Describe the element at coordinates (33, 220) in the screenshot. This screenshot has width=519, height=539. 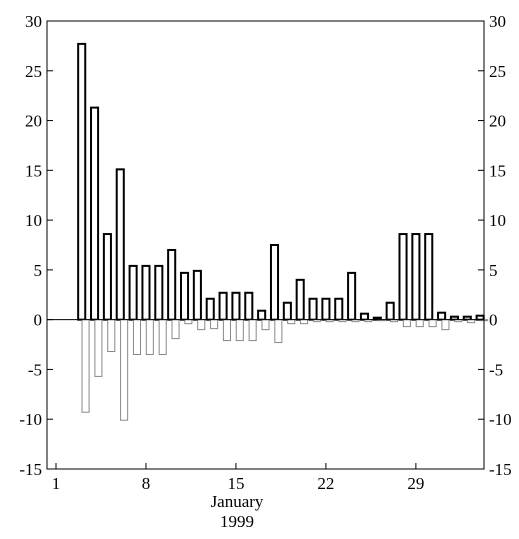
I see `y-tick-label-left-5: 10` at that location.